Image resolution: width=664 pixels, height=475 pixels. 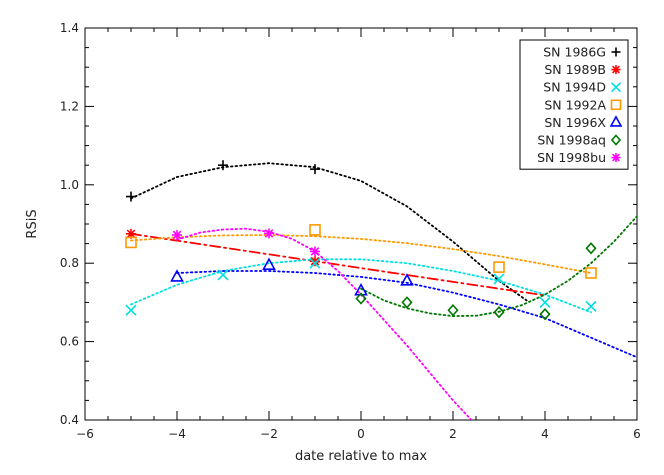 I want to click on legend-box, so click(x=574, y=104).